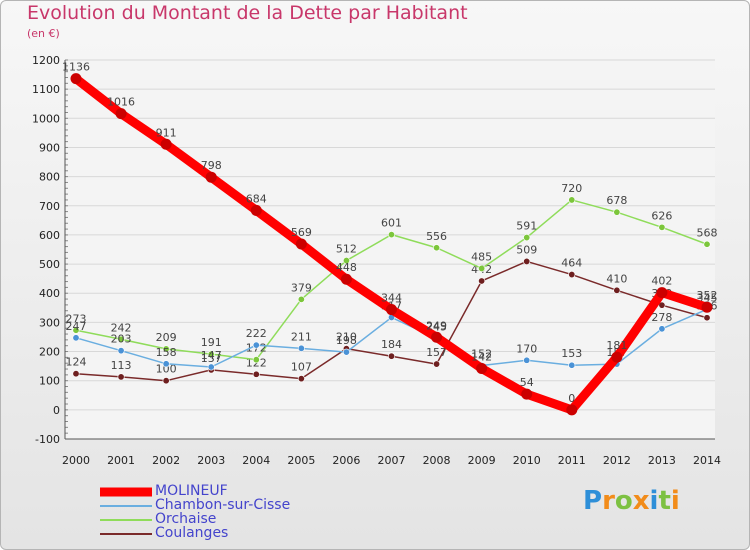 This screenshot has height=550, width=750. I want to click on y-tick-label: 200, so click(49, 352).